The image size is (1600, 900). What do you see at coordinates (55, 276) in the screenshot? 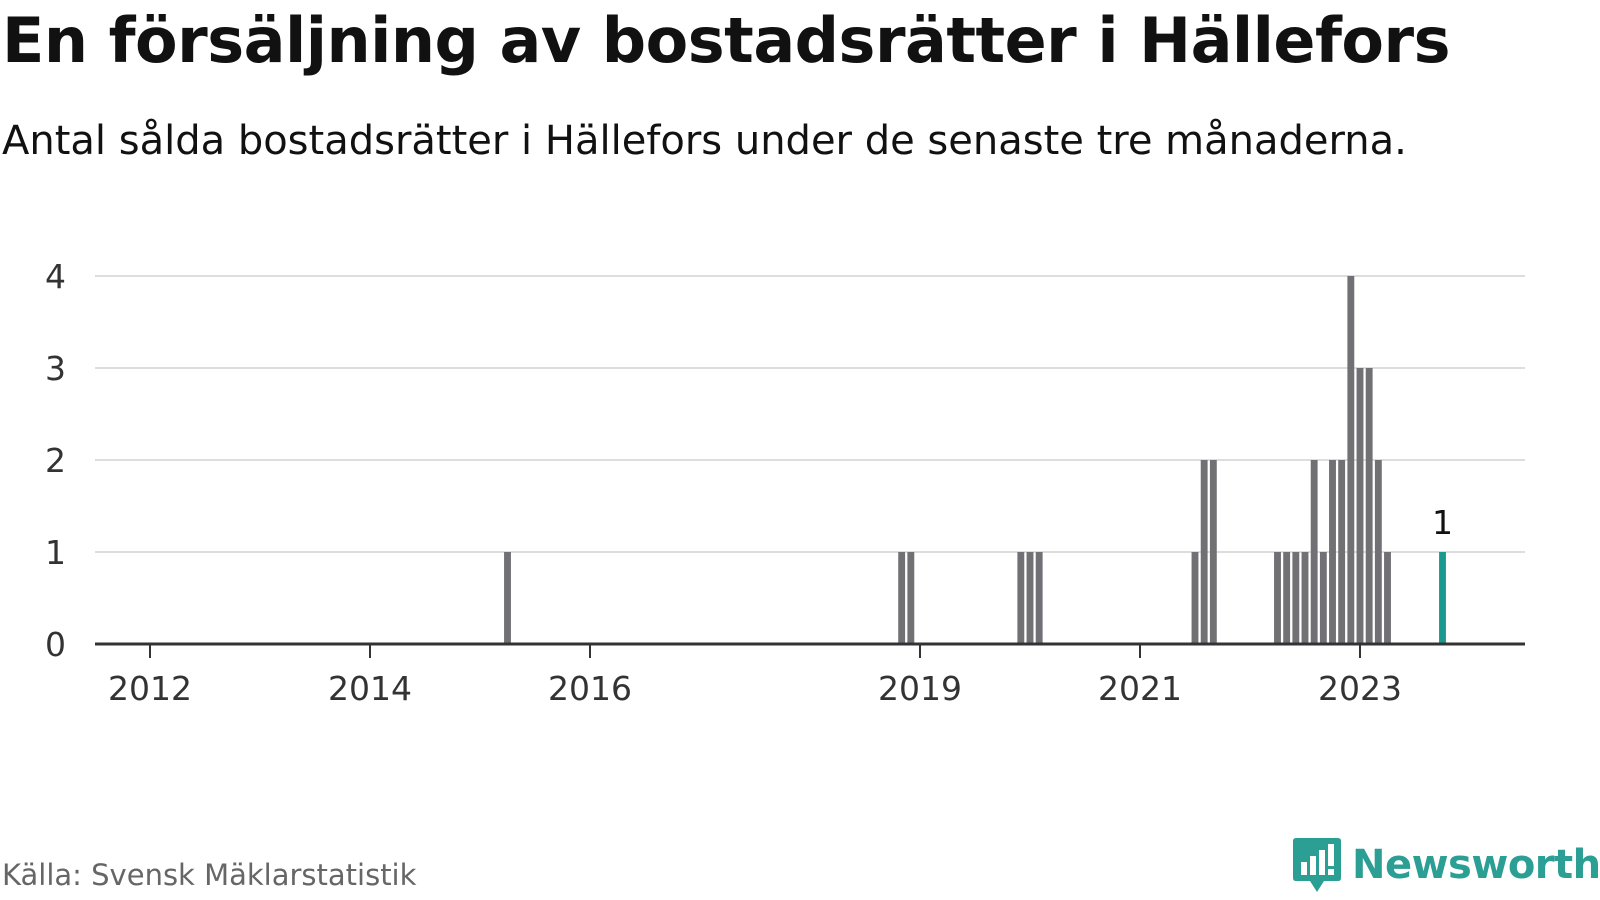
I see `y-tick-label: 4` at bounding box center [55, 276].